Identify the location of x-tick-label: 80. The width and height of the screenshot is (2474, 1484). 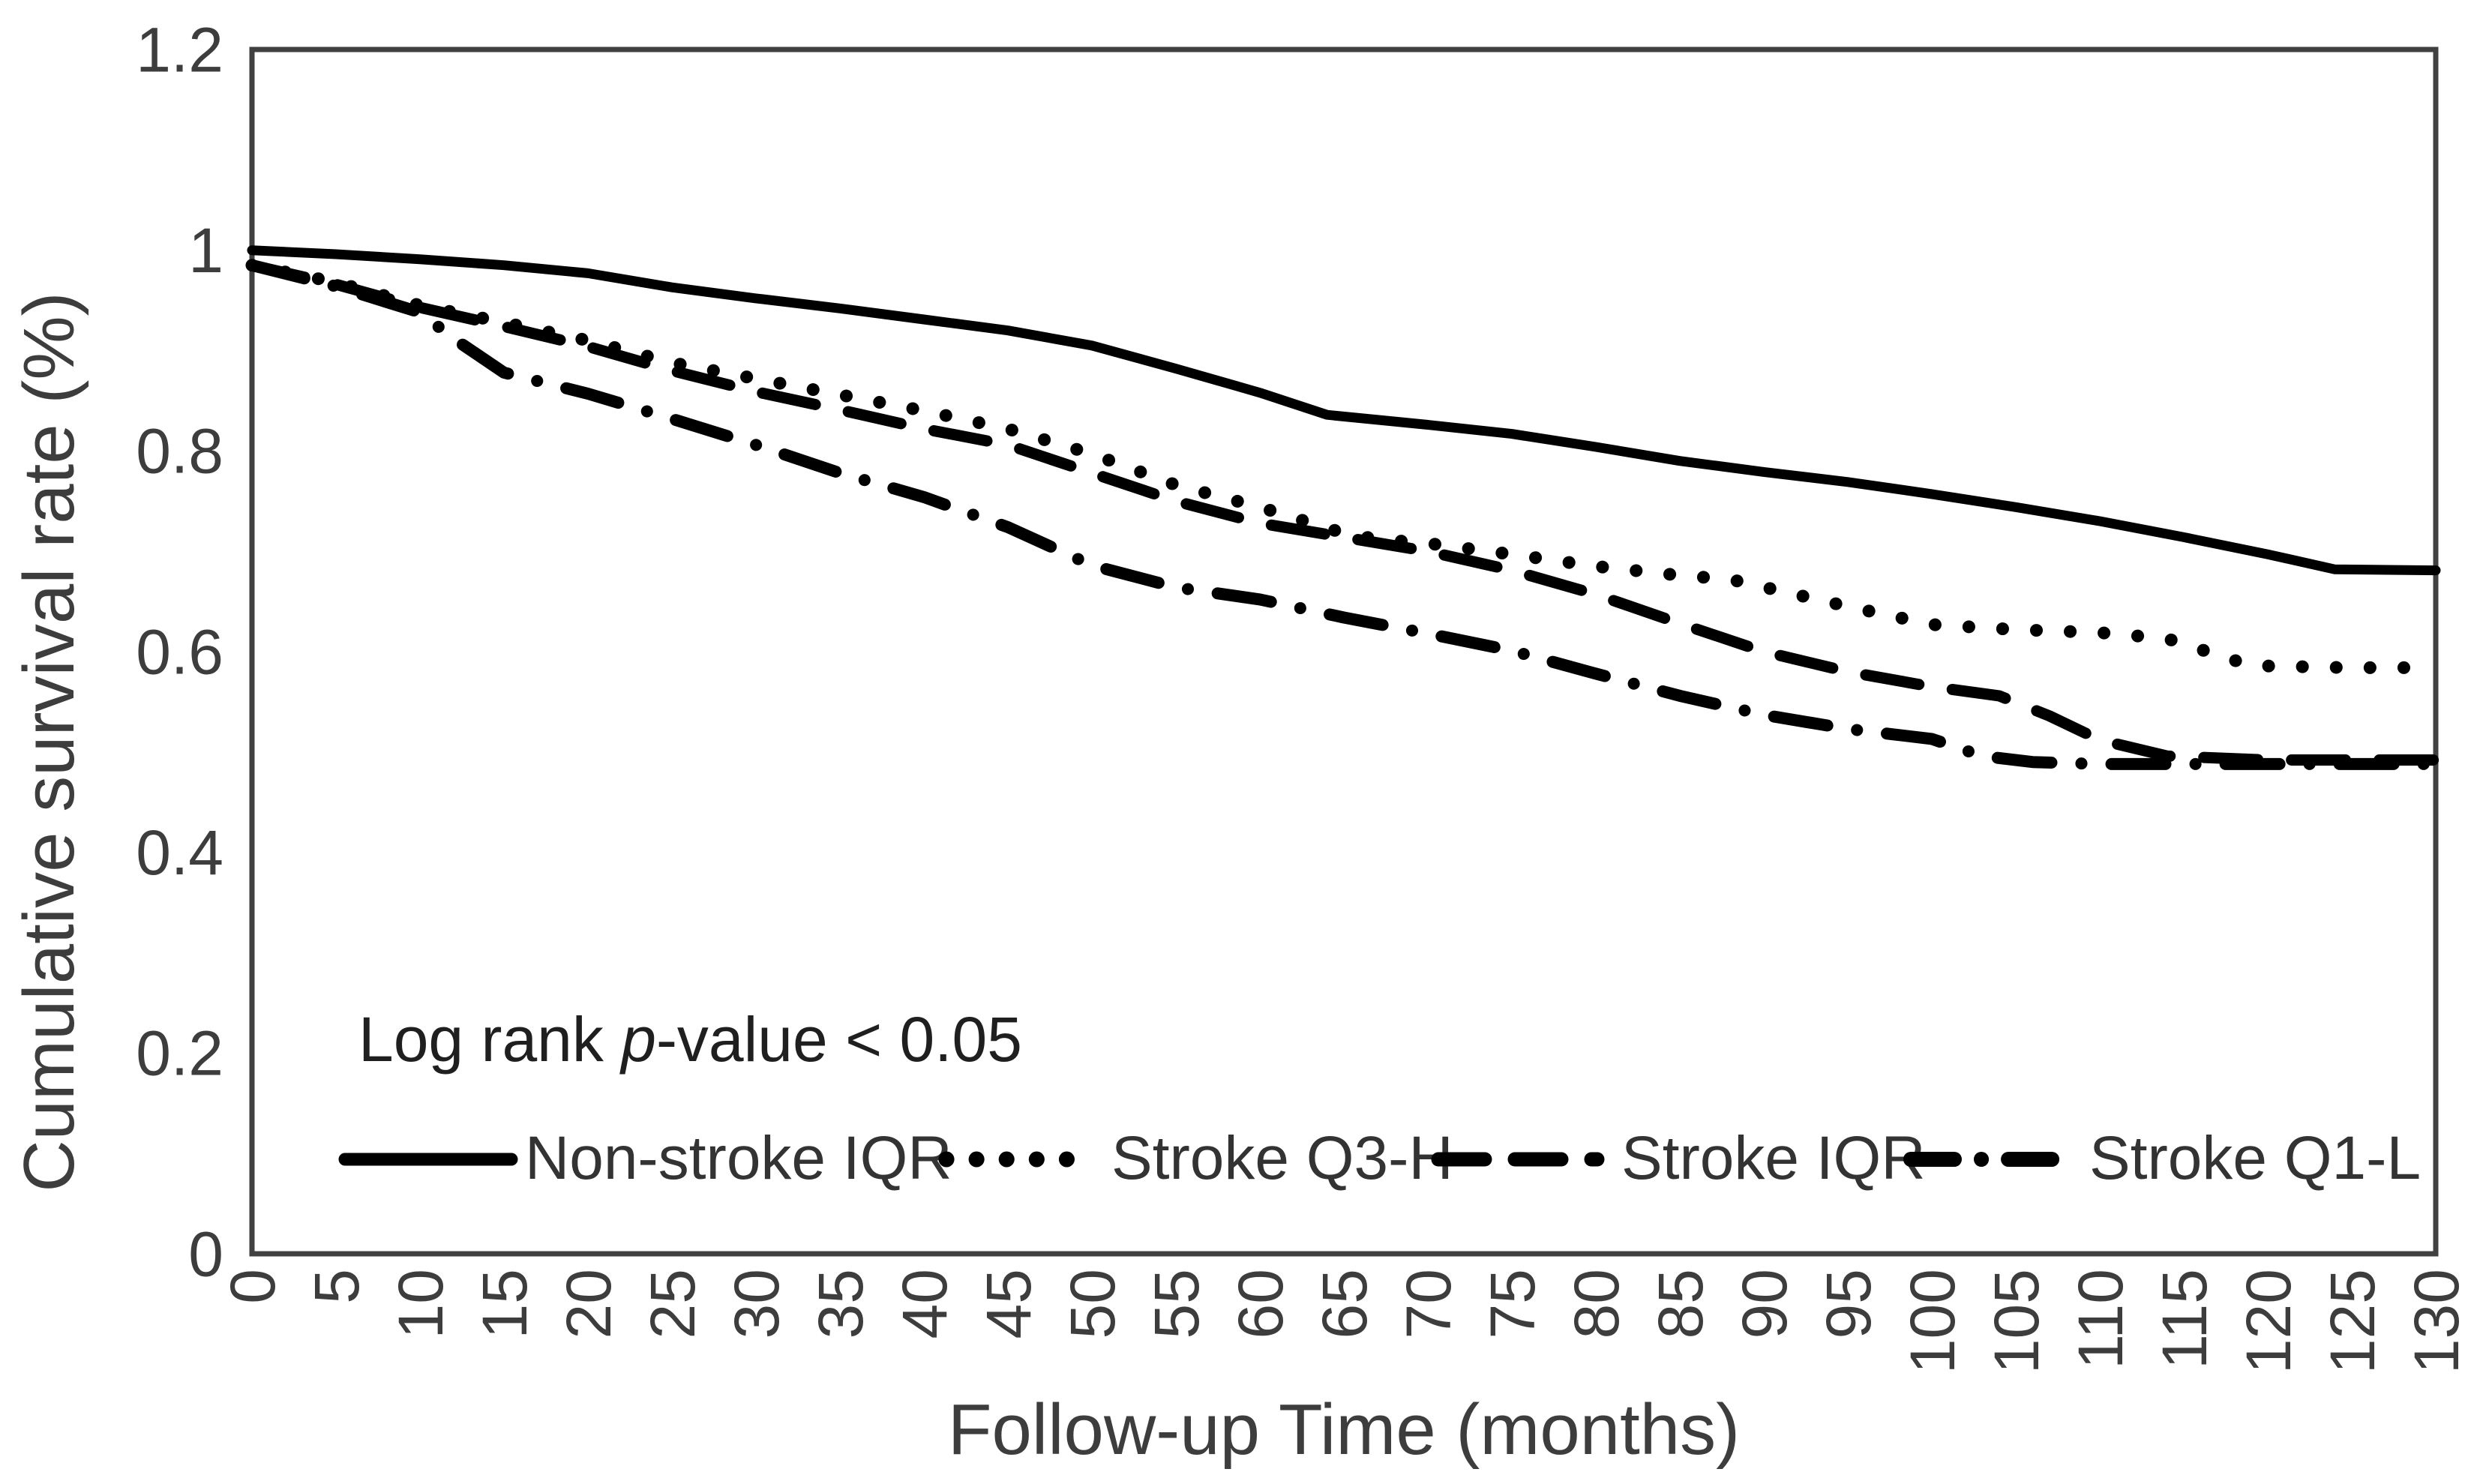
(1596, 1304).